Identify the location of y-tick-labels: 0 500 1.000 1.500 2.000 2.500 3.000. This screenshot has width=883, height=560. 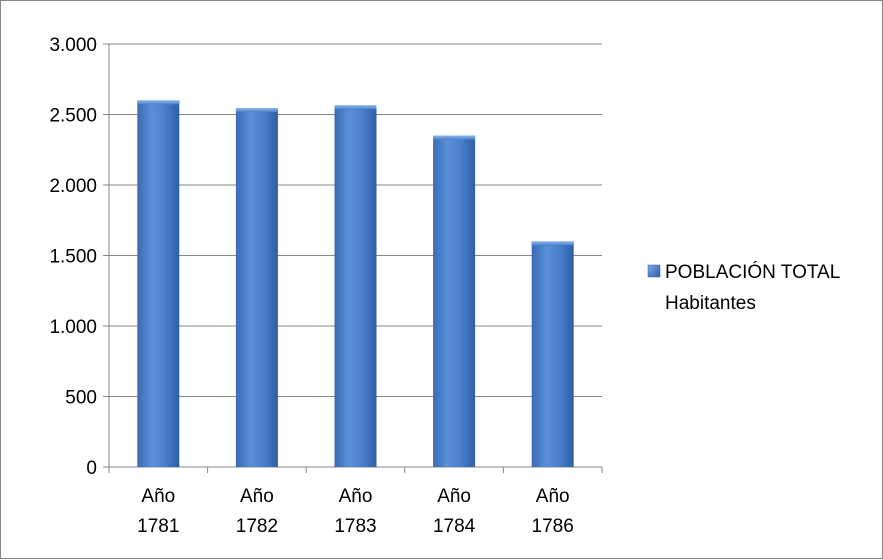
(73, 257).